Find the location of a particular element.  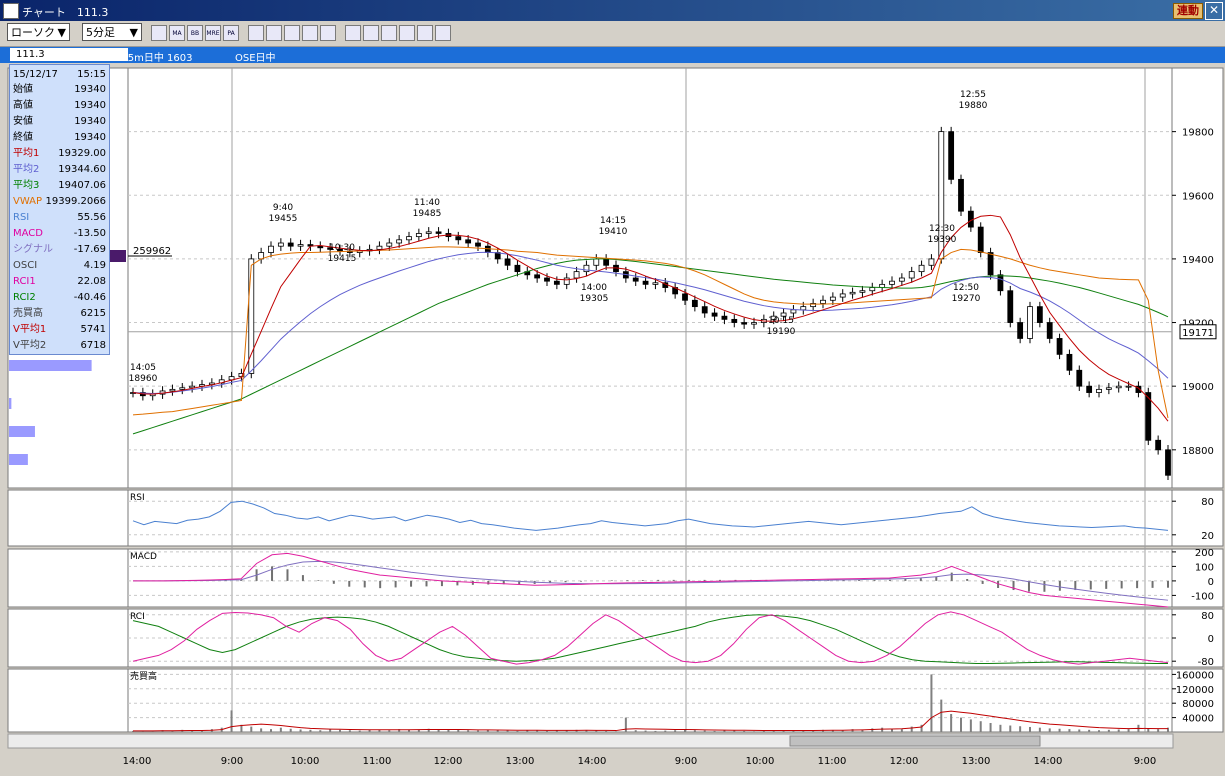

cursor-icon is located at coordinates (389, 33).